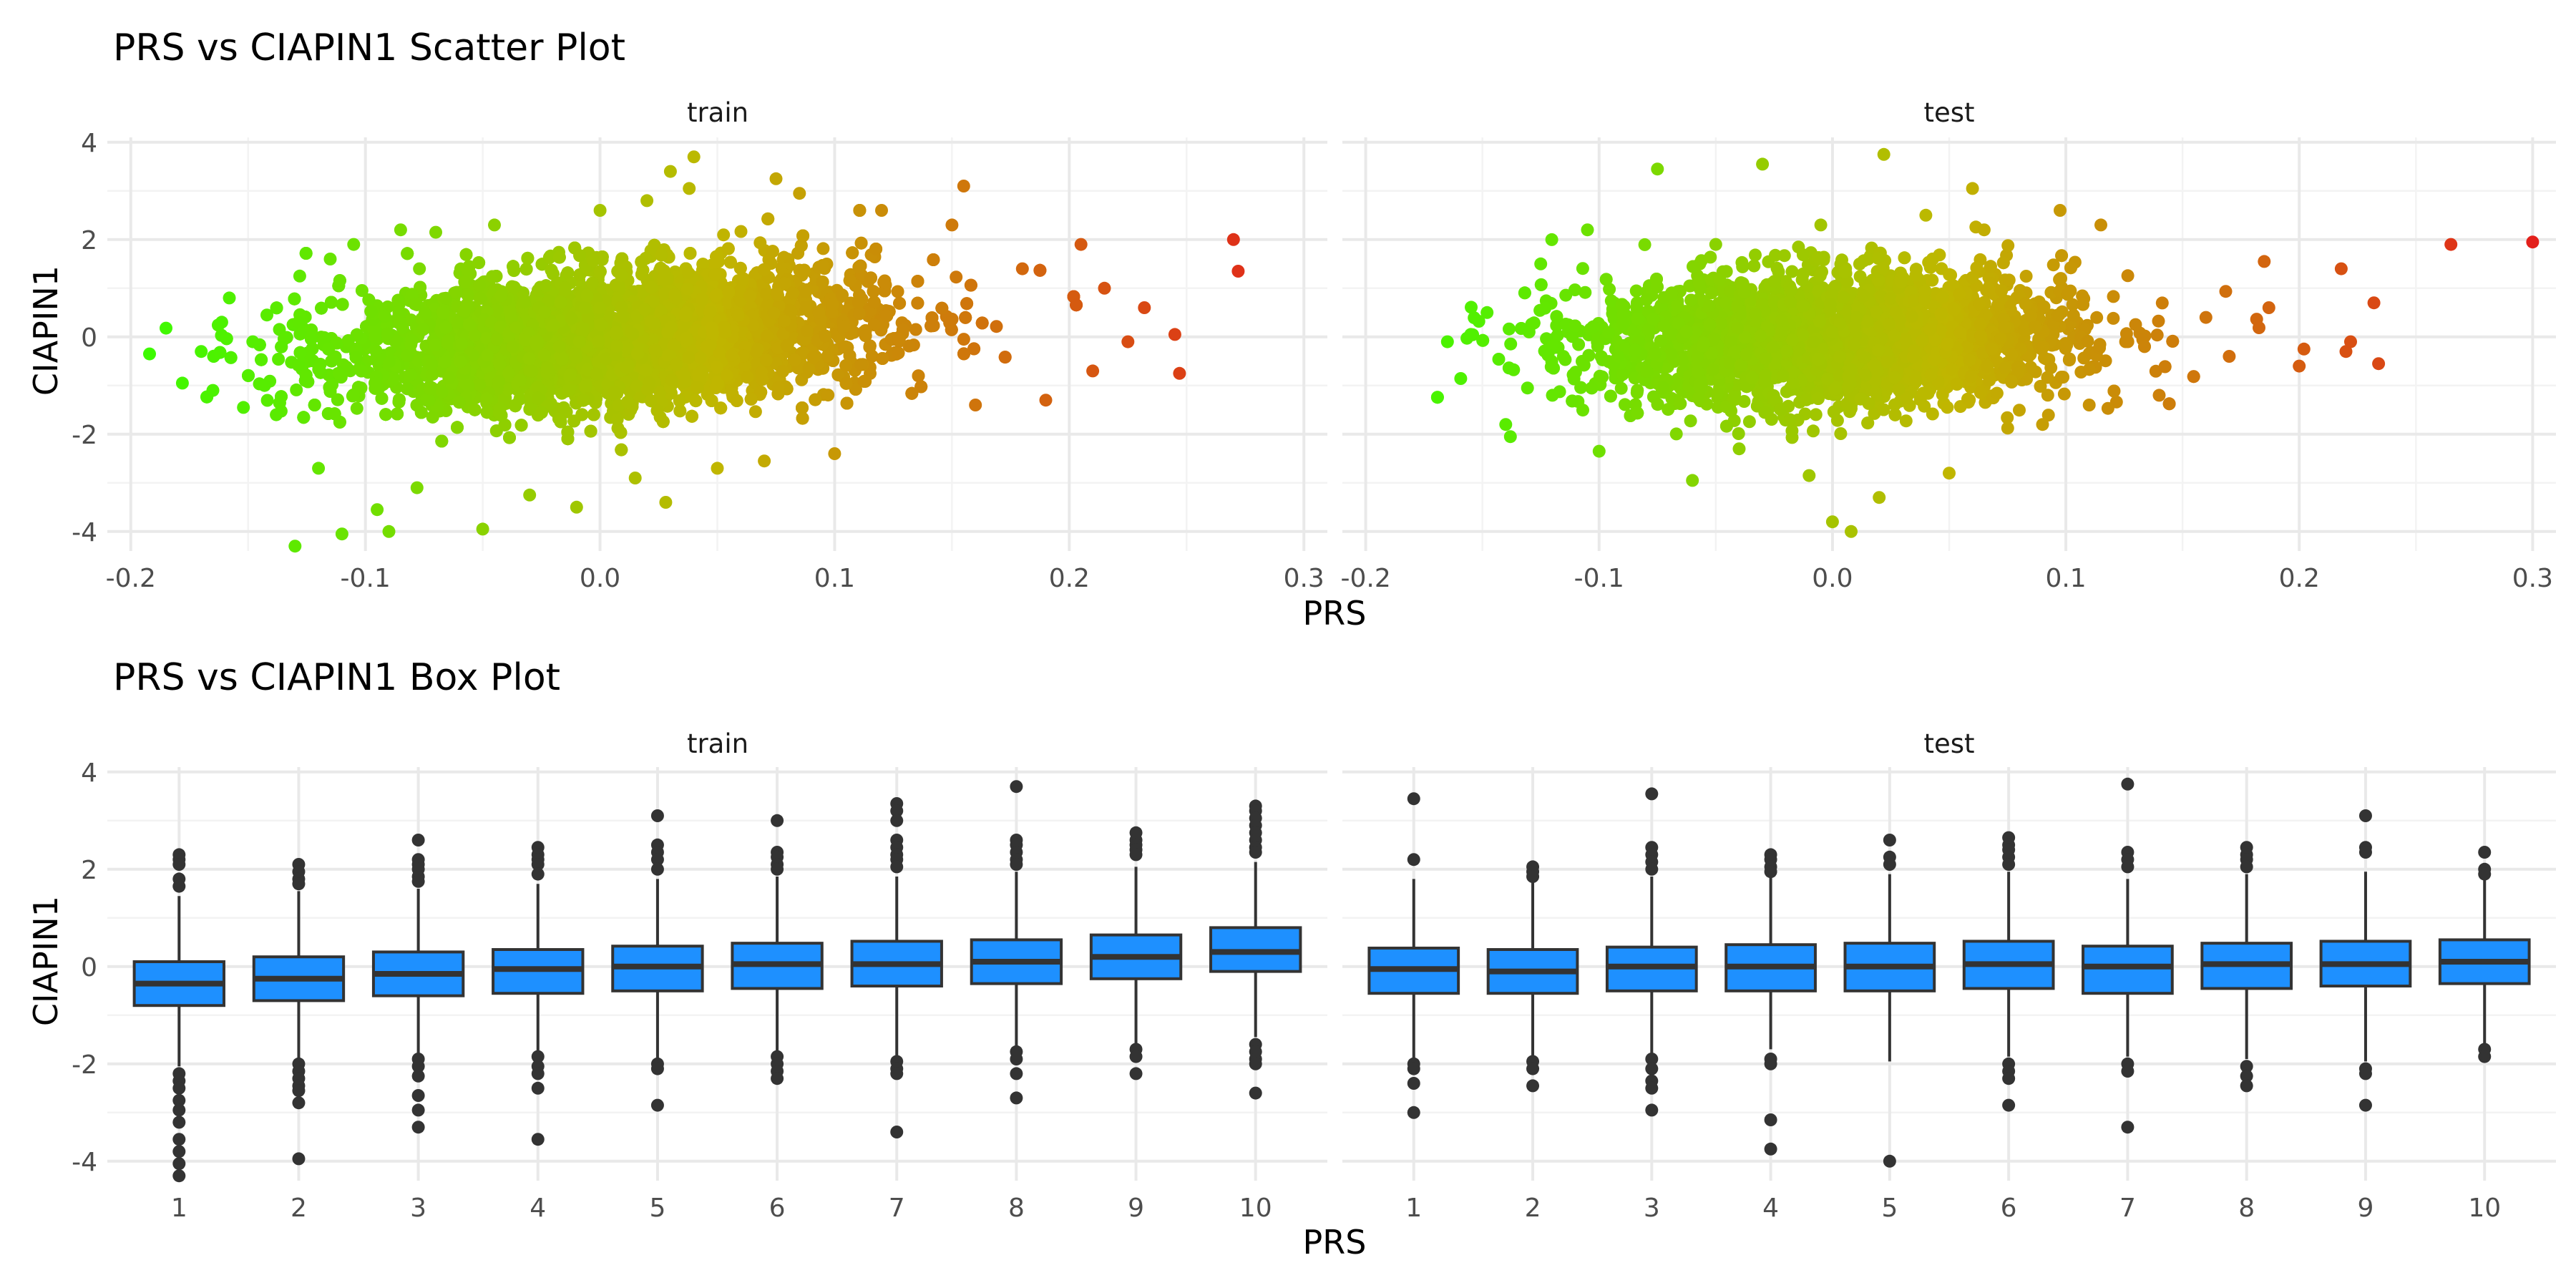 This screenshot has height=1288, width=2576. What do you see at coordinates (369, 48) in the screenshot?
I see `scatter-plot-title: PRS vs CIAPIN1 Scatter Plot` at bounding box center [369, 48].